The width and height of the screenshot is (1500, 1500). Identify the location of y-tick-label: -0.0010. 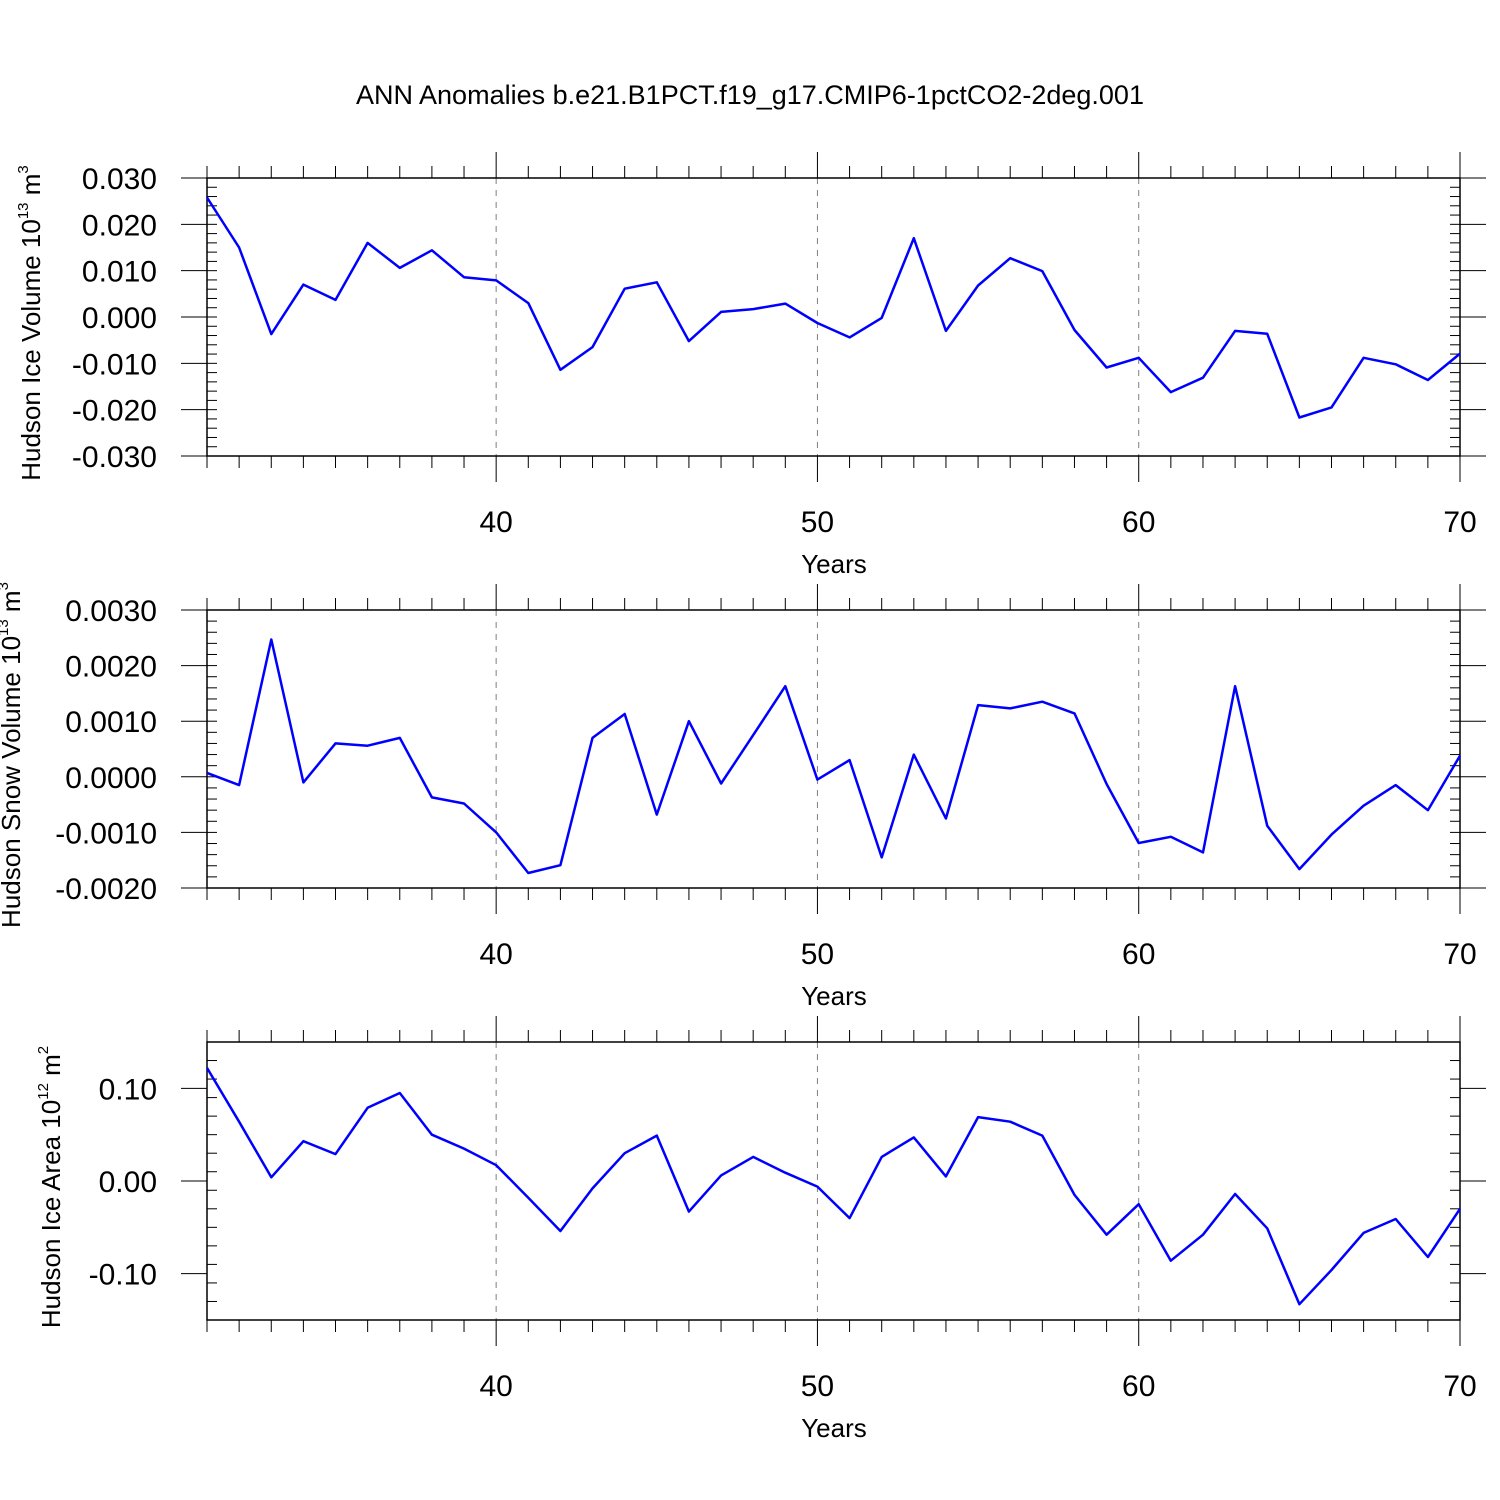
(106, 833).